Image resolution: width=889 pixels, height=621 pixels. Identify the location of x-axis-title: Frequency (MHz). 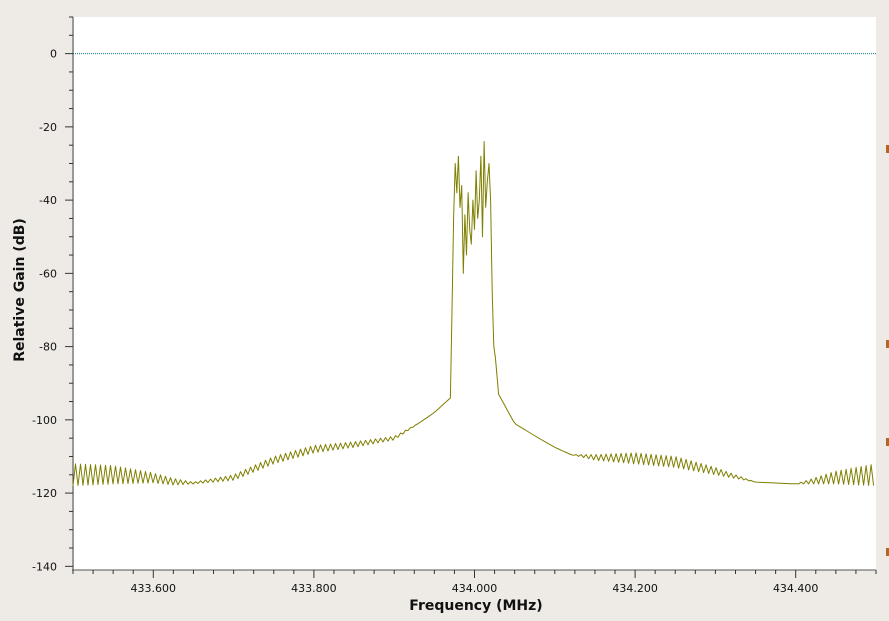
(475, 606).